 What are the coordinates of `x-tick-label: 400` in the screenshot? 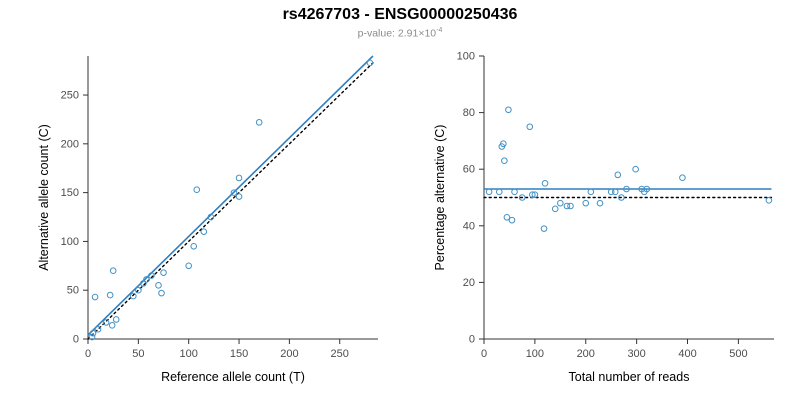 It's located at (687, 354).